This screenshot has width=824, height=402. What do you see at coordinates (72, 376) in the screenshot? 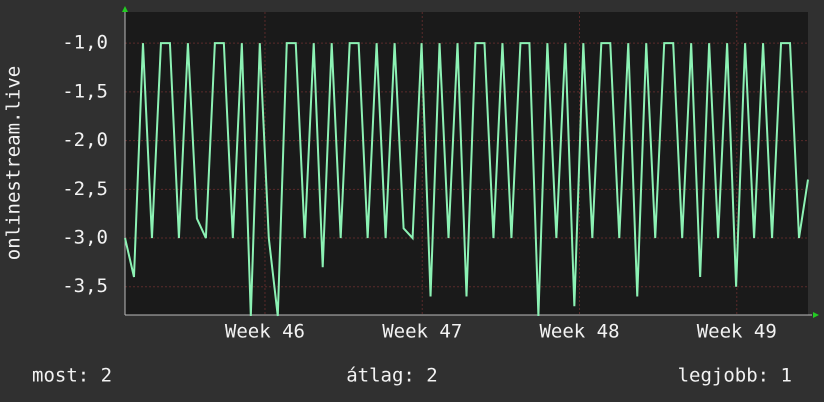
I see `stat-now: most: 2` at bounding box center [72, 376].